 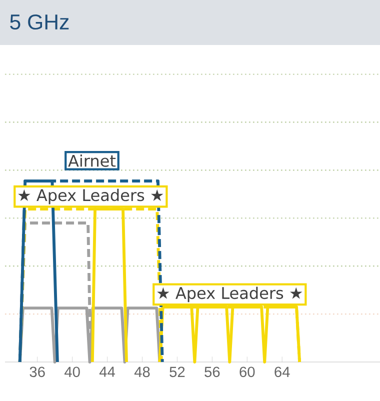 What do you see at coordinates (282, 372) in the screenshot?
I see `x-tick-label: 64` at bounding box center [282, 372].